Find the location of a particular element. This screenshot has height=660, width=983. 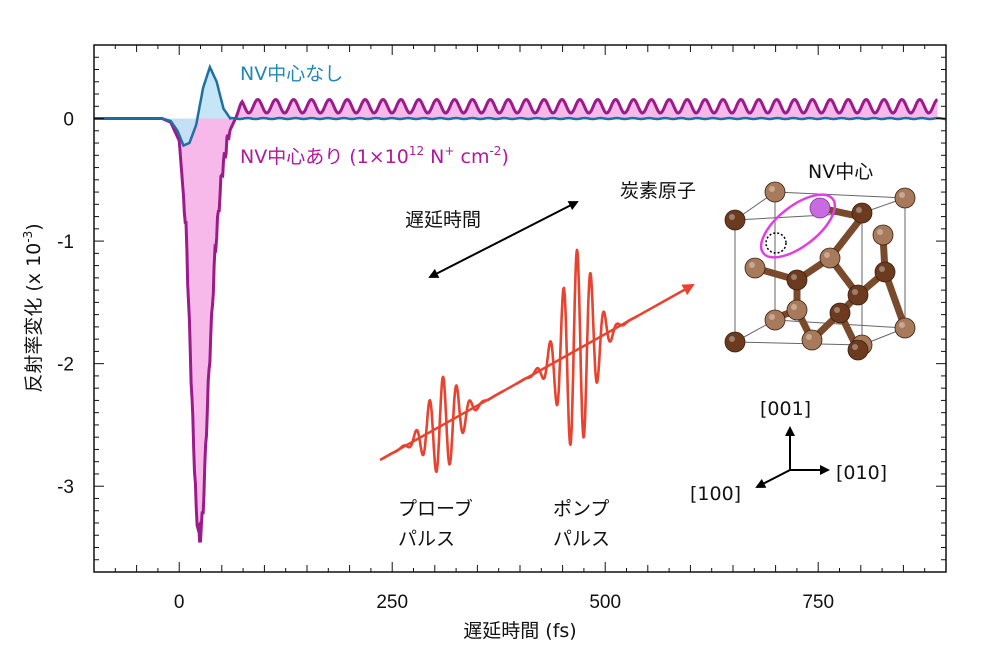

y-axis-title-close: ) is located at coordinates (34, 226).